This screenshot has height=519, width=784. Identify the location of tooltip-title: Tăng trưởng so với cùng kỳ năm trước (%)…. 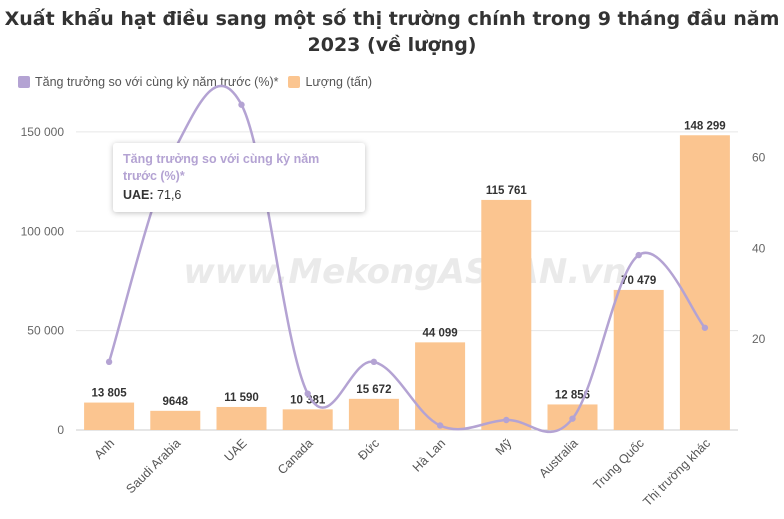
(221, 167).